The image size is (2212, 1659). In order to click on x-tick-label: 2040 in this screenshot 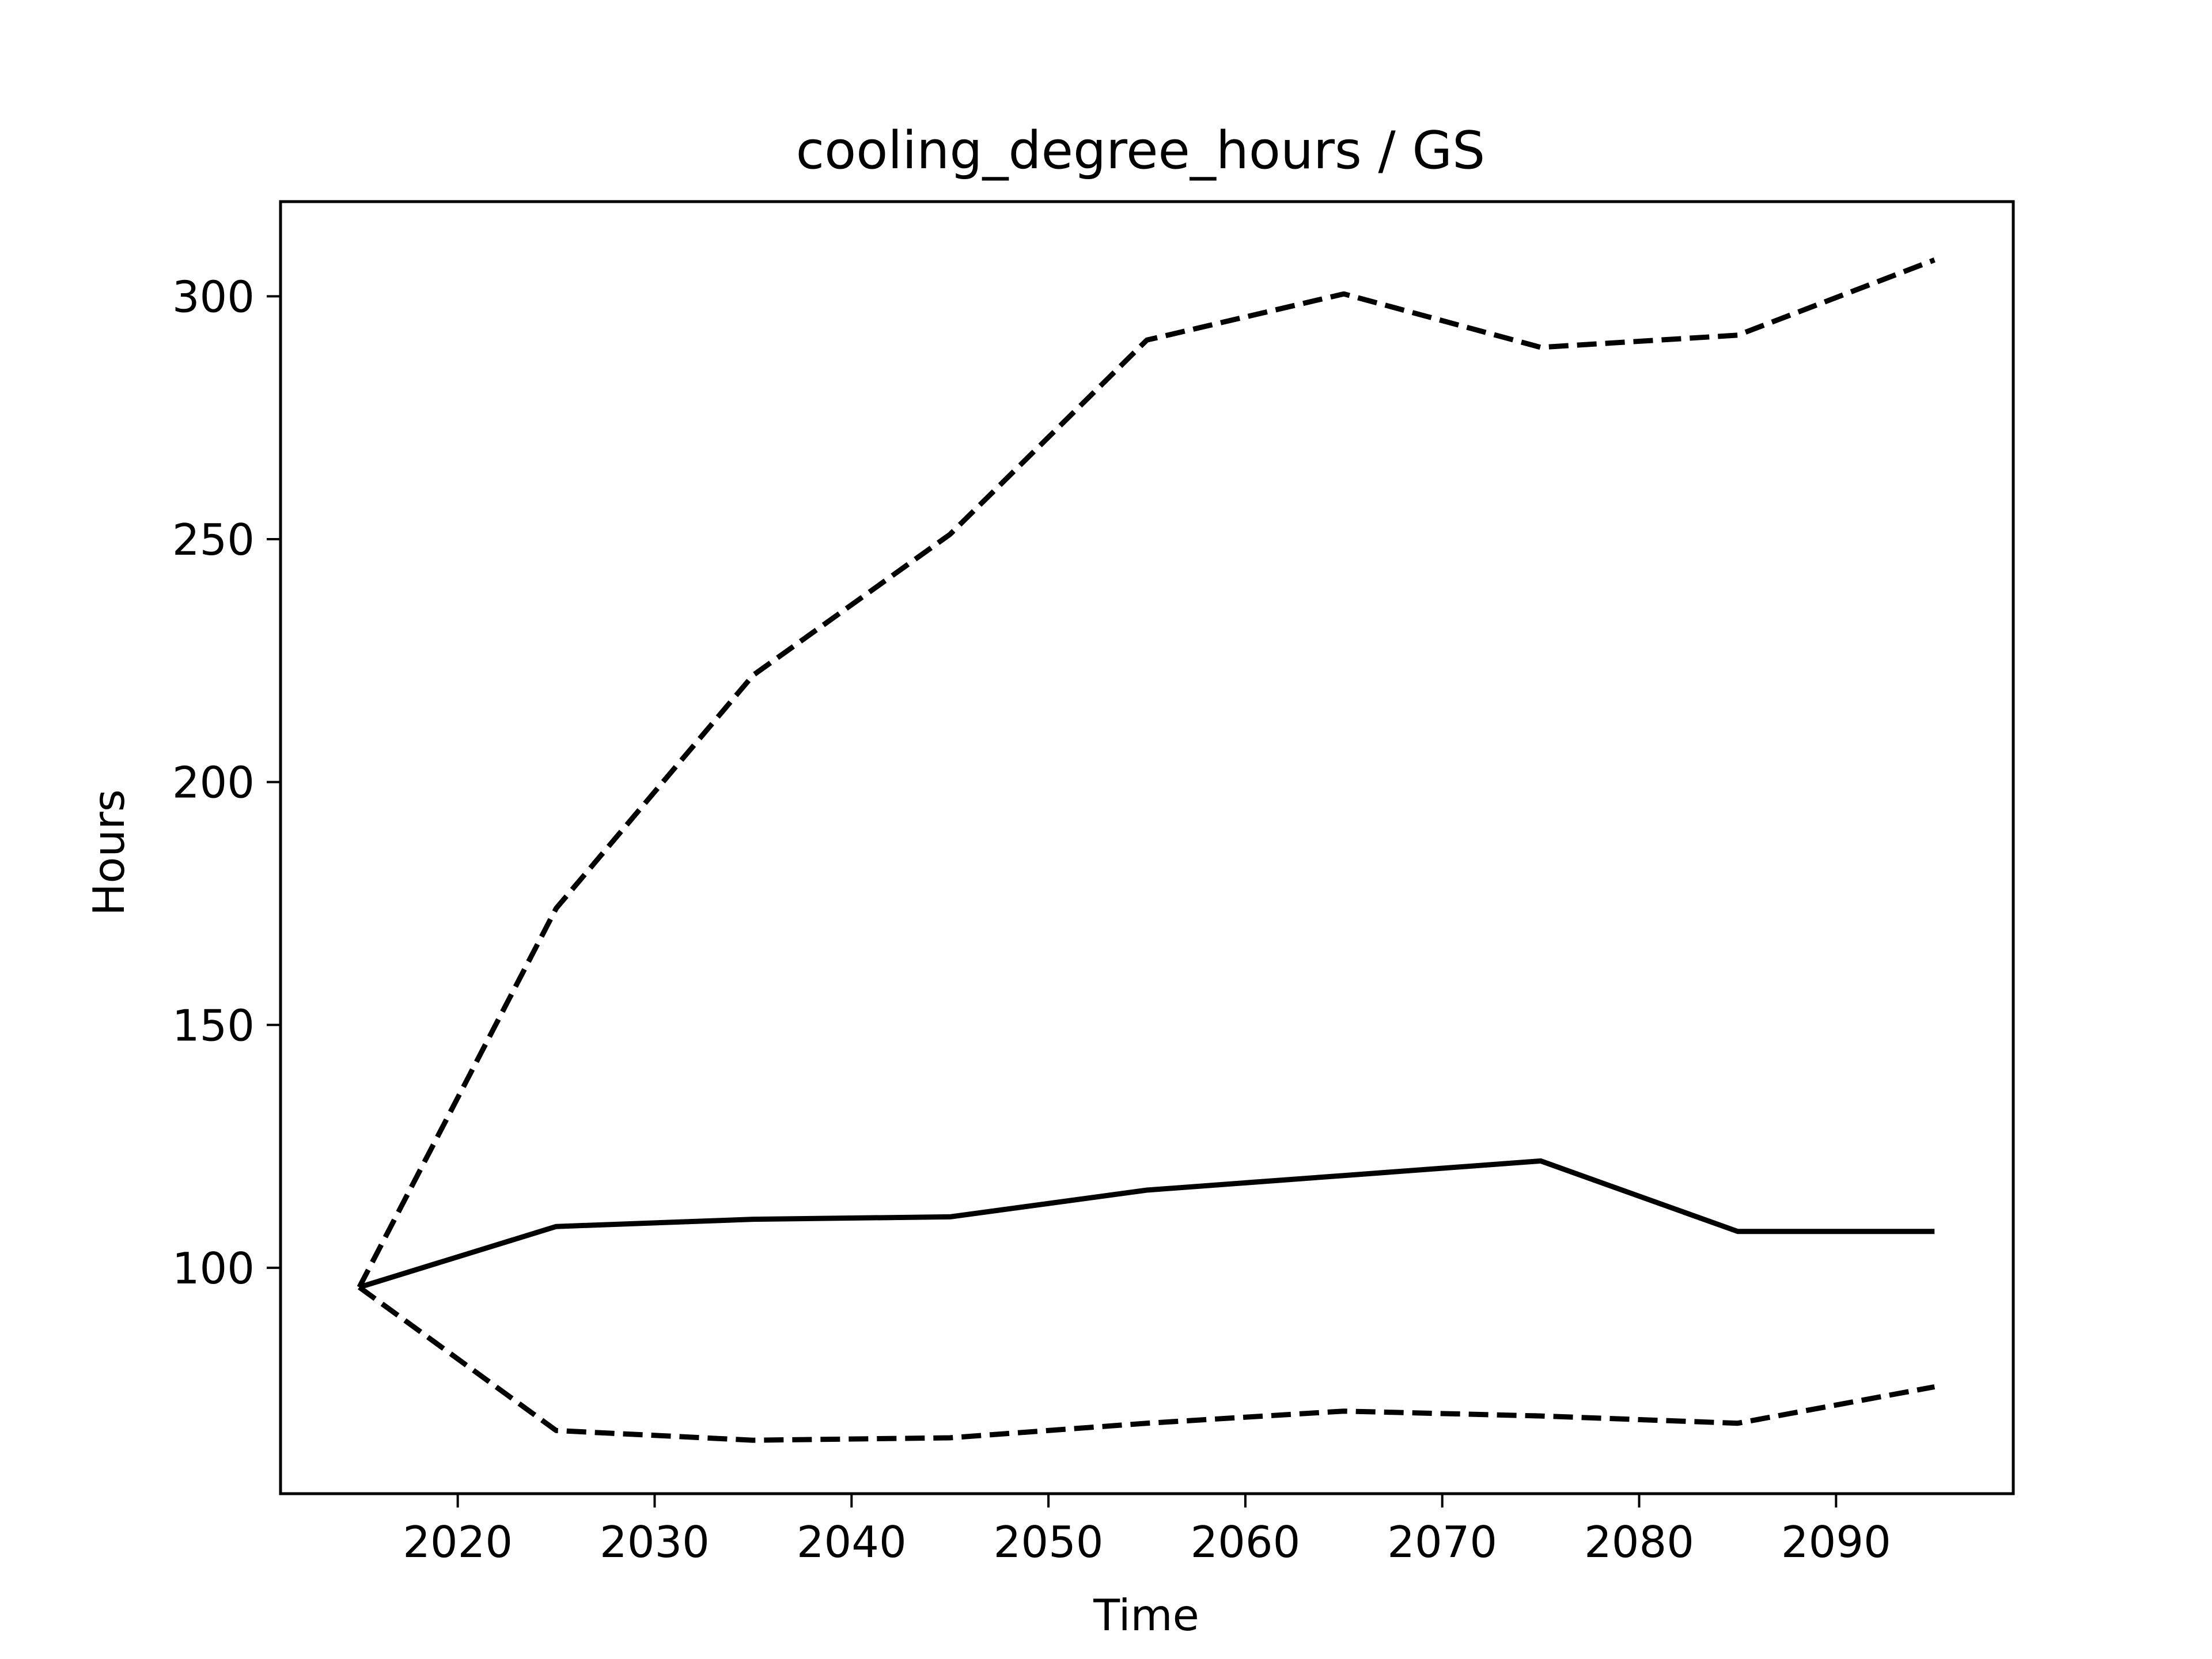, I will do `click(852, 1542)`.